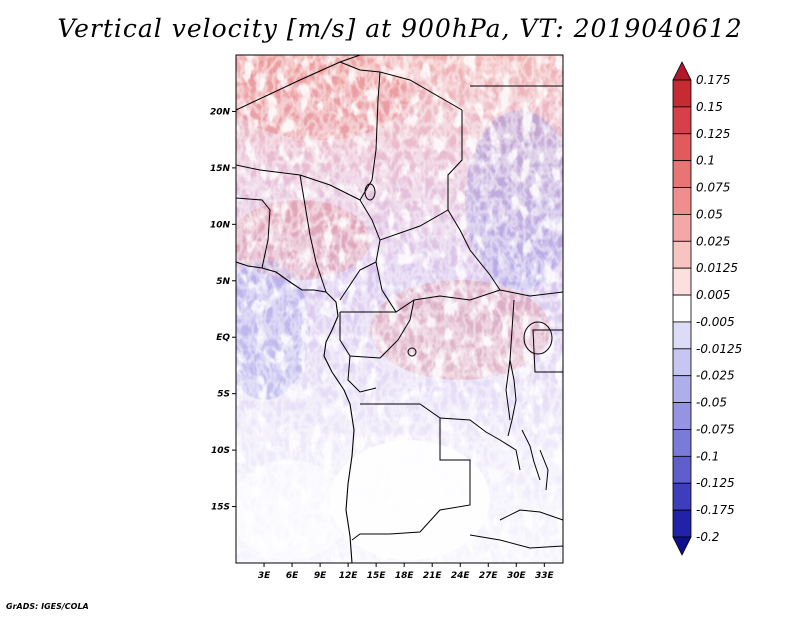 The image size is (800, 618). I want to click on longitude-axis: 3E 6E 9E 12E 15E 18E 21E 24E 27E 30E 33E, so click(406, 572).